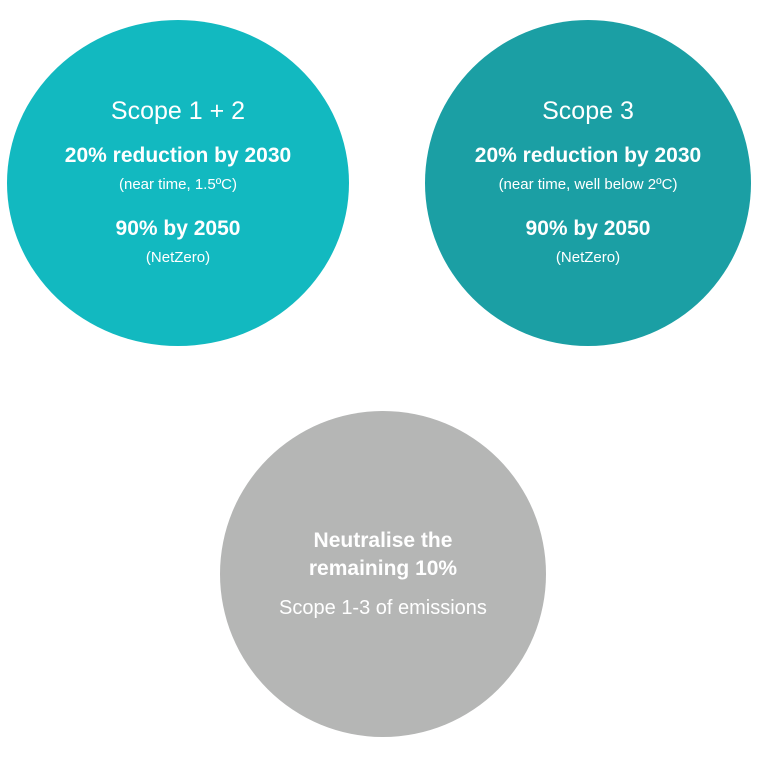 This screenshot has width=770, height=758. What do you see at coordinates (383, 568) in the screenshot?
I see `neutralise-title-line-2: remaining 10%` at bounding box center [383, 568].